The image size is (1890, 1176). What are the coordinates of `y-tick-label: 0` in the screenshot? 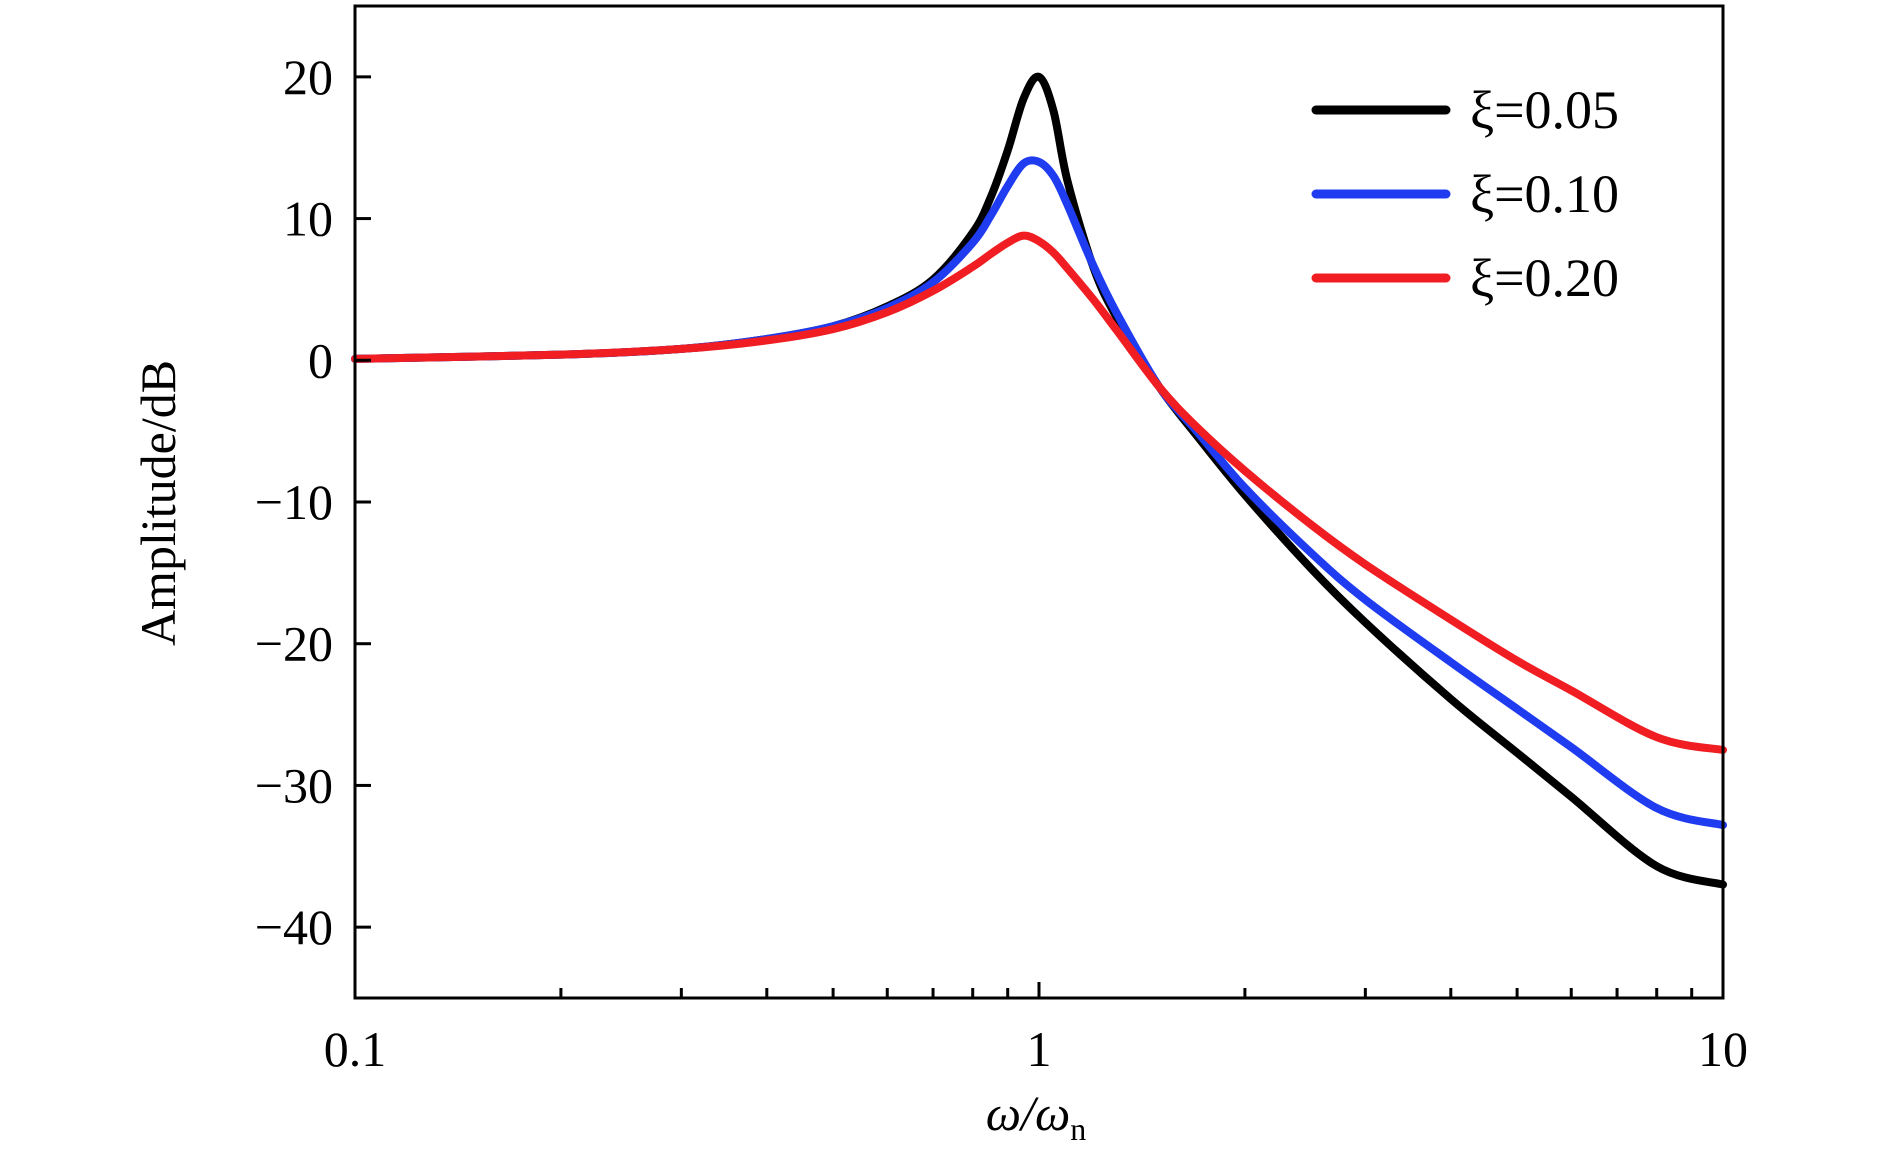 It's located at (320, 360).